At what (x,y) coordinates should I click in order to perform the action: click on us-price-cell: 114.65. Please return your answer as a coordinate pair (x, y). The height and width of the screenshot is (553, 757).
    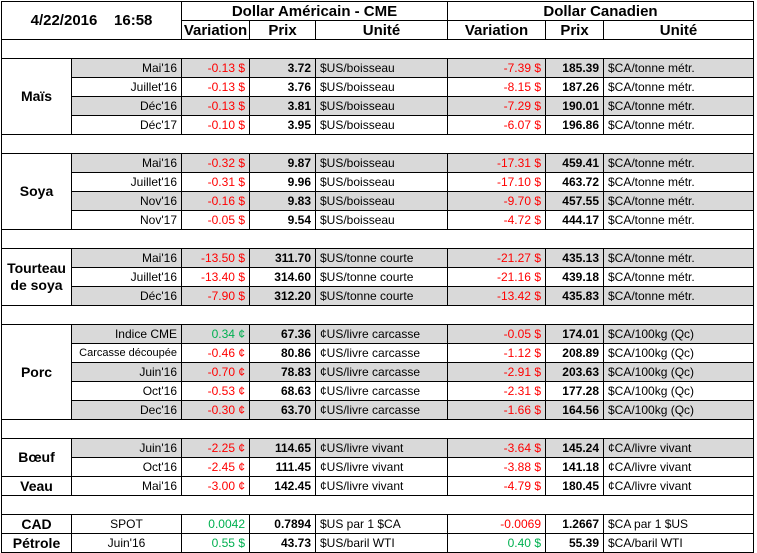
    Looking at the image, I should click on (282, 448).